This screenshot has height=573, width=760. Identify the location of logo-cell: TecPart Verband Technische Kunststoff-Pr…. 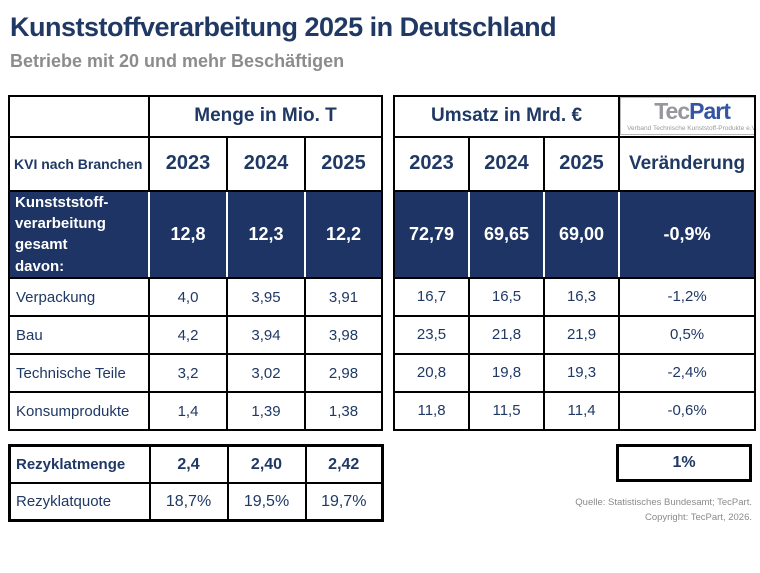
(687, 116).